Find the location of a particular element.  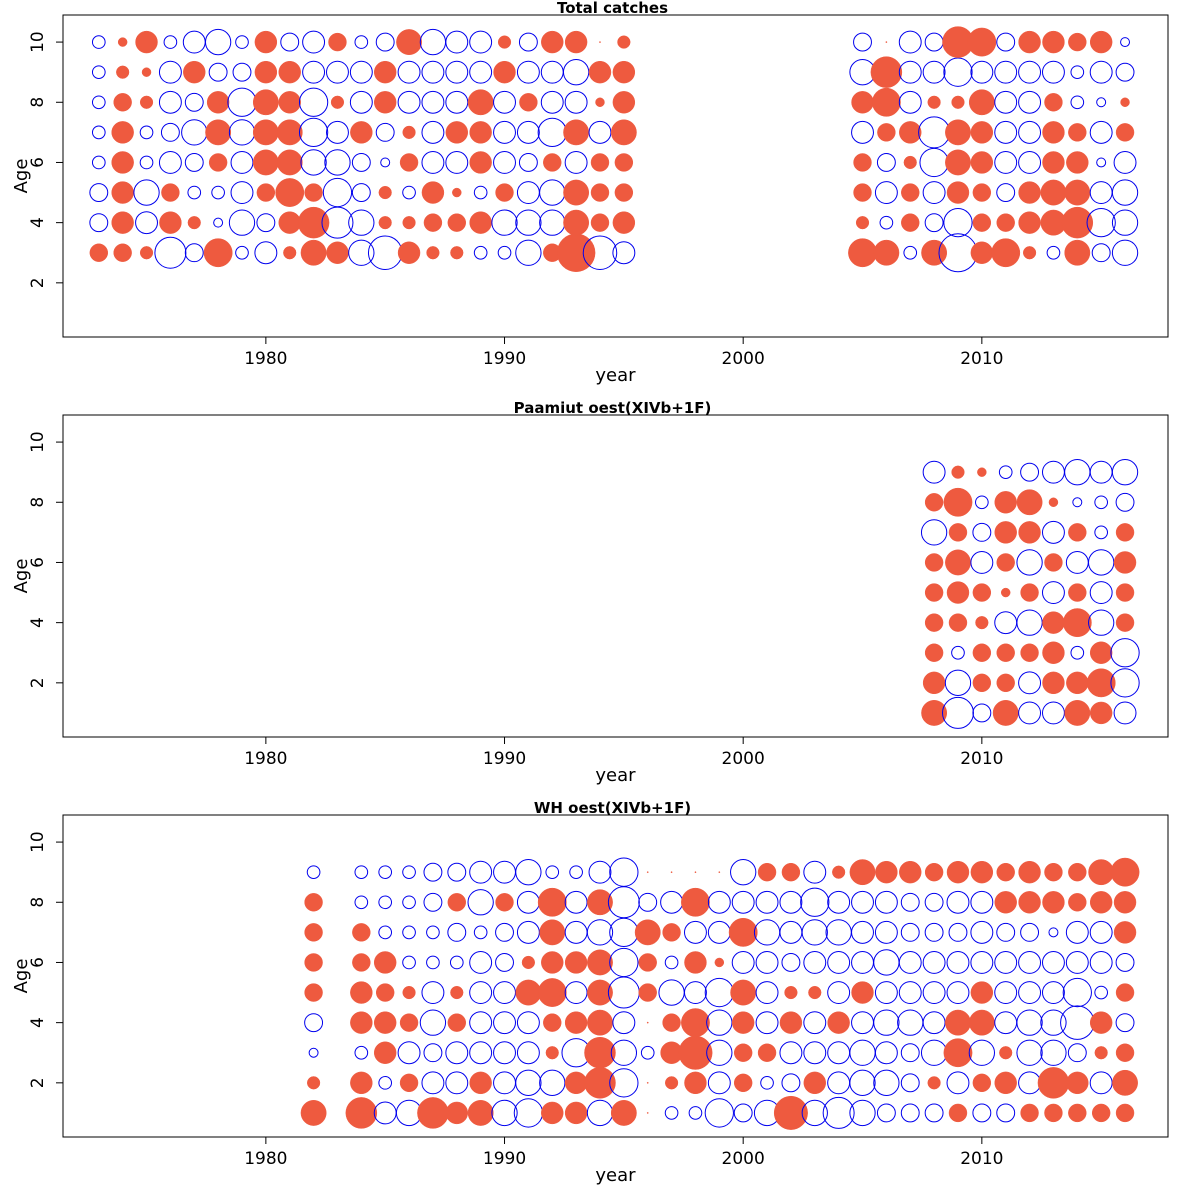

x-tick-label: 1990 is located at coordinates (504, 759).